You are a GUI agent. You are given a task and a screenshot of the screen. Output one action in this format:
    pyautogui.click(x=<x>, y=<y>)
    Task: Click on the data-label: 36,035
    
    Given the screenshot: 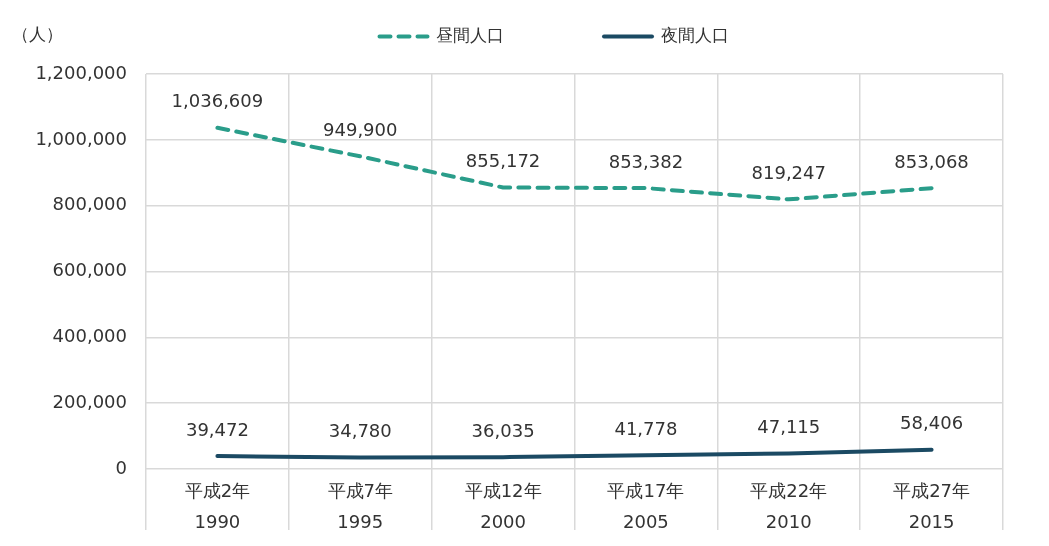 What is the action you would take?
    pyautogui.click(x=503, y=430)
    